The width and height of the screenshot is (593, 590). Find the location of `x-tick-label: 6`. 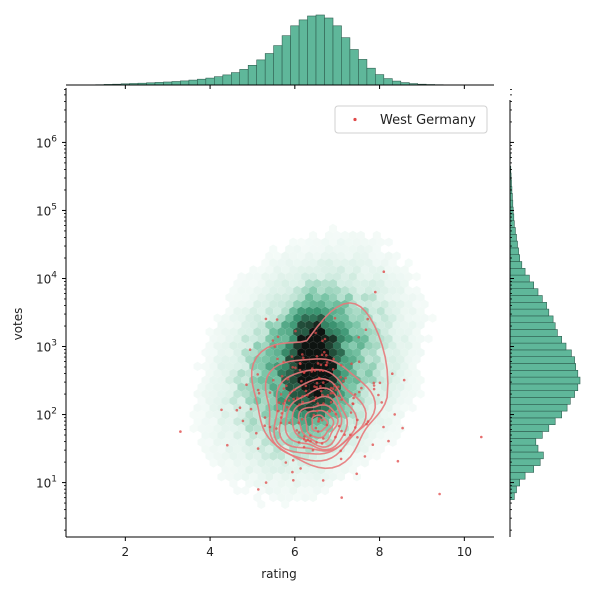

x-tick-label: 6 is located at coordinates (295, 552).